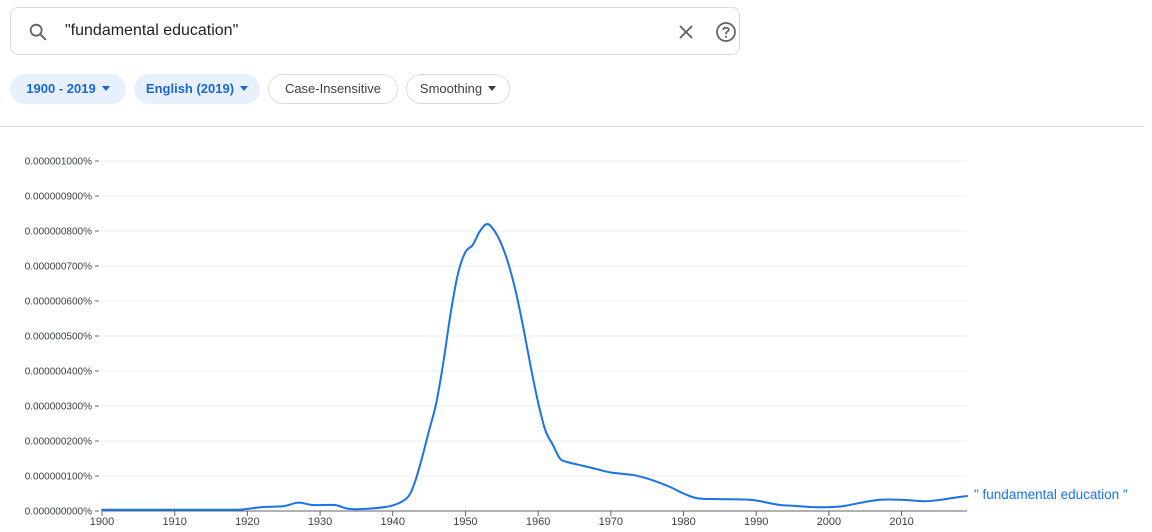 The height and width of the screenshot is (532, 1152). I want to click on y-tick-label: 0.000000700%, so click(58, 267).